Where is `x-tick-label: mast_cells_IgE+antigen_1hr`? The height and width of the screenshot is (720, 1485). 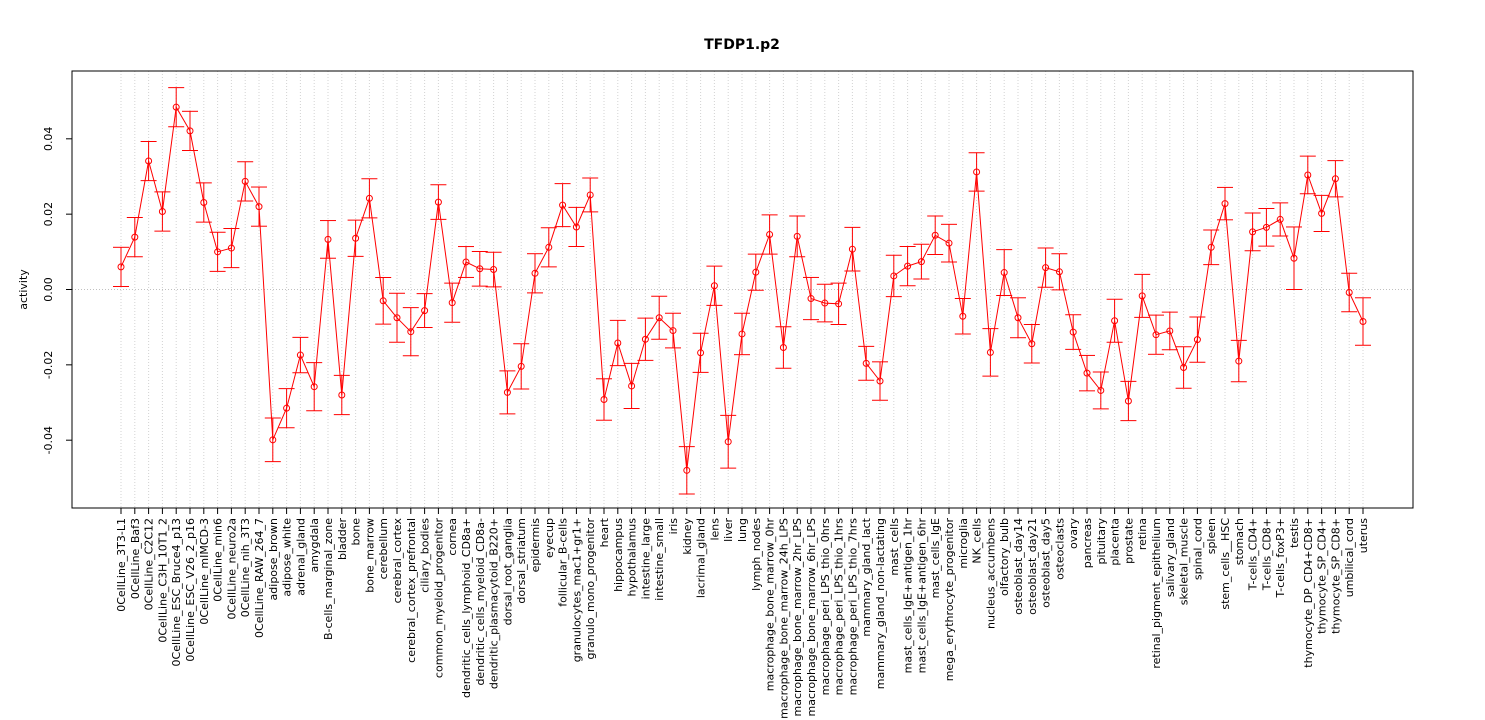 x-tick-label: mast_cells_IgE+antigen_1hr is located at coordinates (908, 596).